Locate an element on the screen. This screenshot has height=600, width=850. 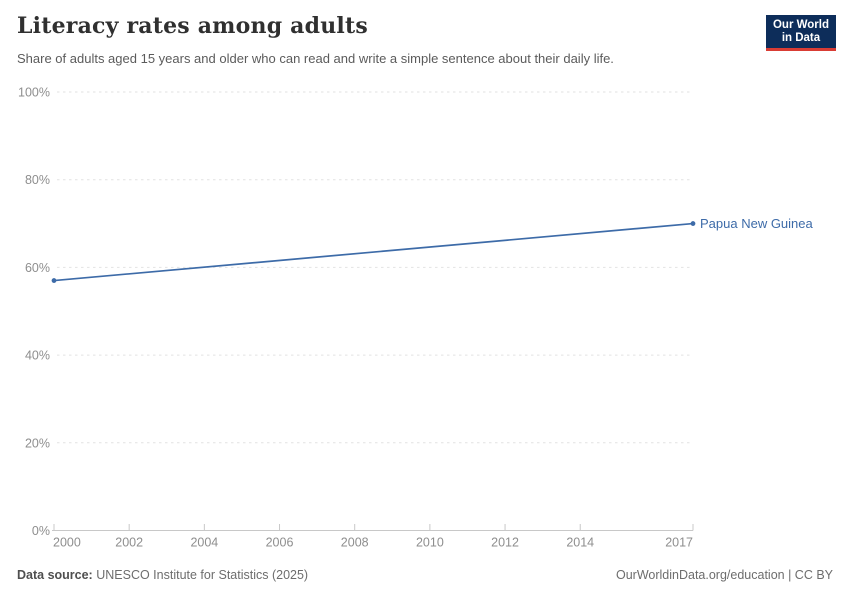
x-axis-tick-label: 2012 is located at coordinates (505, 543).